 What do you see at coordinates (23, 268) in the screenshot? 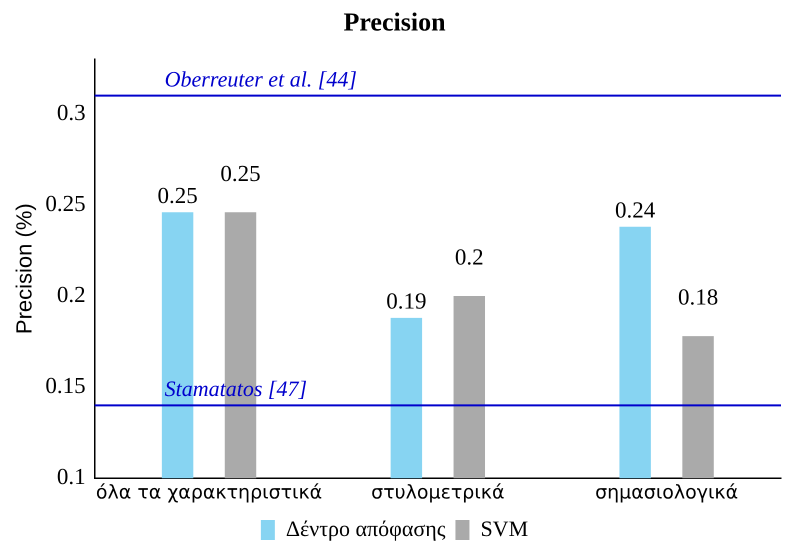
I see `y-axis-title: Precision (%)` at bounding box center [23, 268].